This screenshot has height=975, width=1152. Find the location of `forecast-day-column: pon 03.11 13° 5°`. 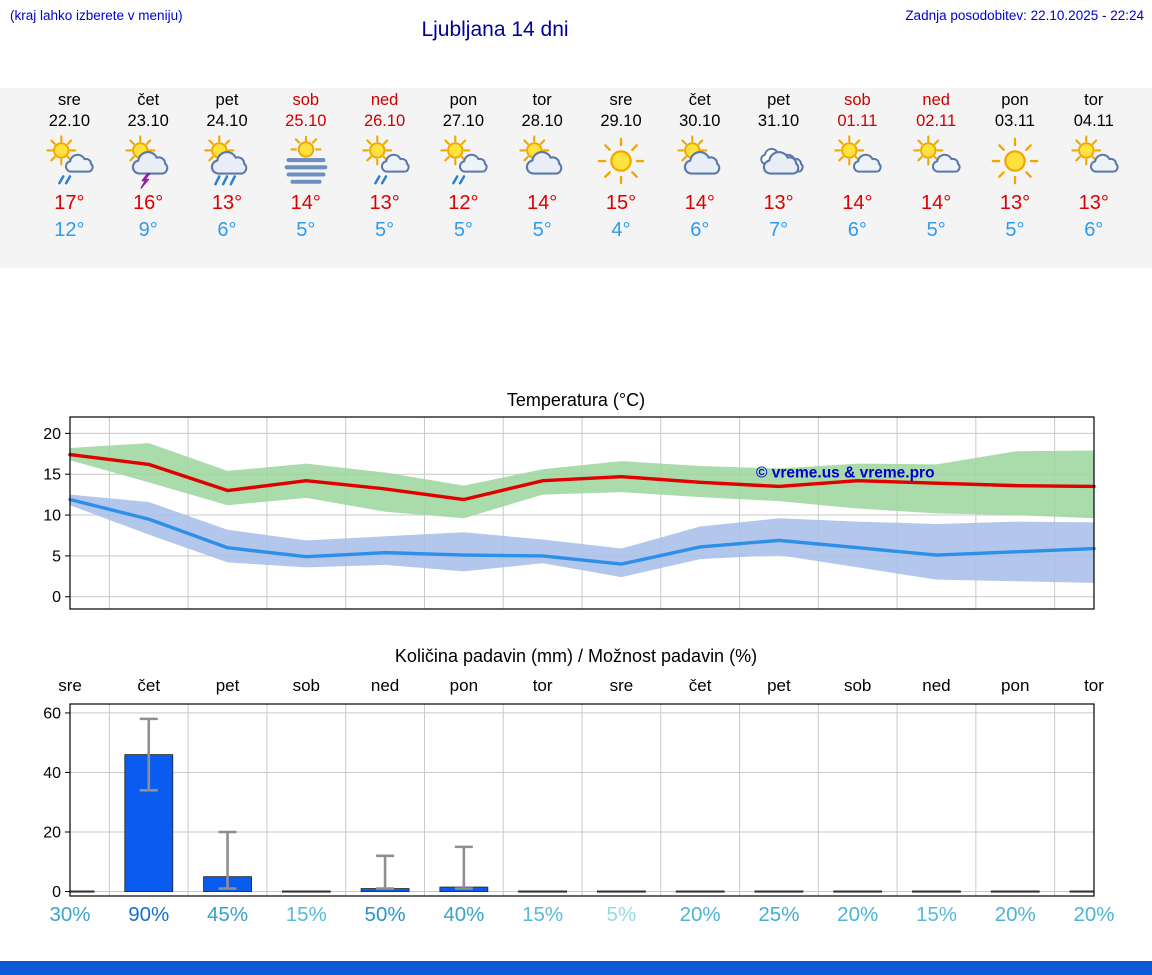

forecast-day-column: pon 03.11 13° 5° is located at coordinates (1015, 178).